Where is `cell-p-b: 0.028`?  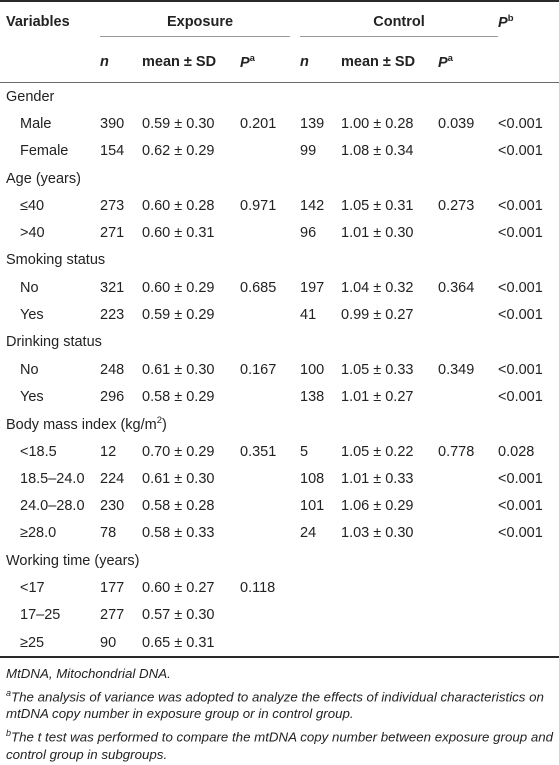
cell-p-b: 0.028 is located at coordinates (516, 451).